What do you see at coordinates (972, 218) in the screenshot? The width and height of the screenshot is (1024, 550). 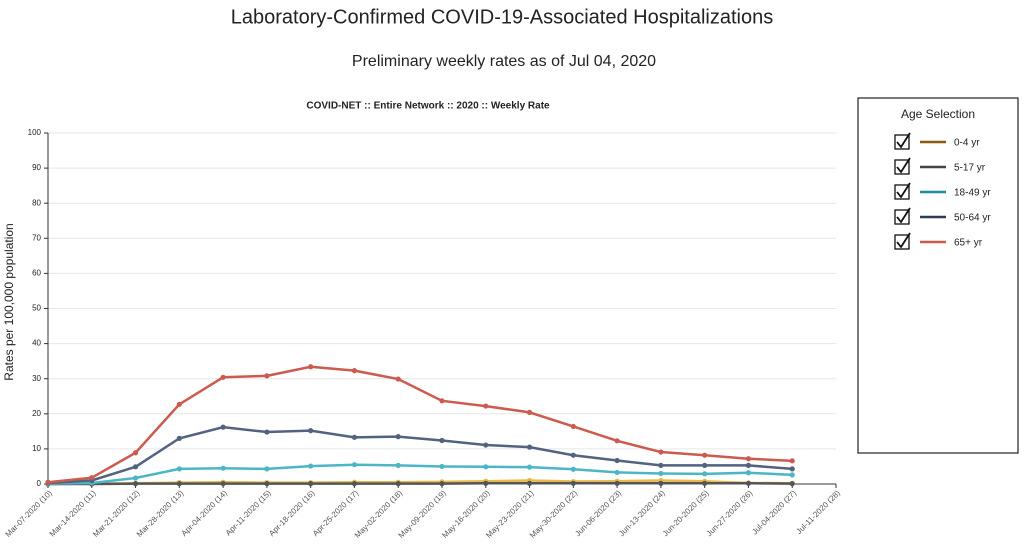 I see `legend-label: 50-64 yr` at bounding box center [972, 218].